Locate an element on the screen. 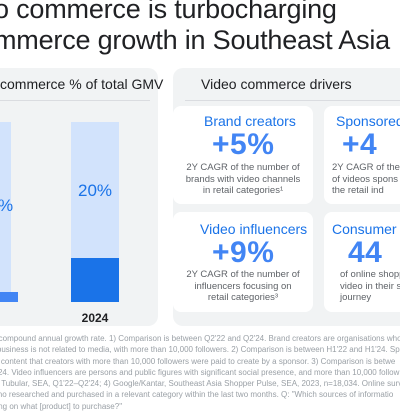  desc-line: video in their sh is located at coordinates (370, 286).